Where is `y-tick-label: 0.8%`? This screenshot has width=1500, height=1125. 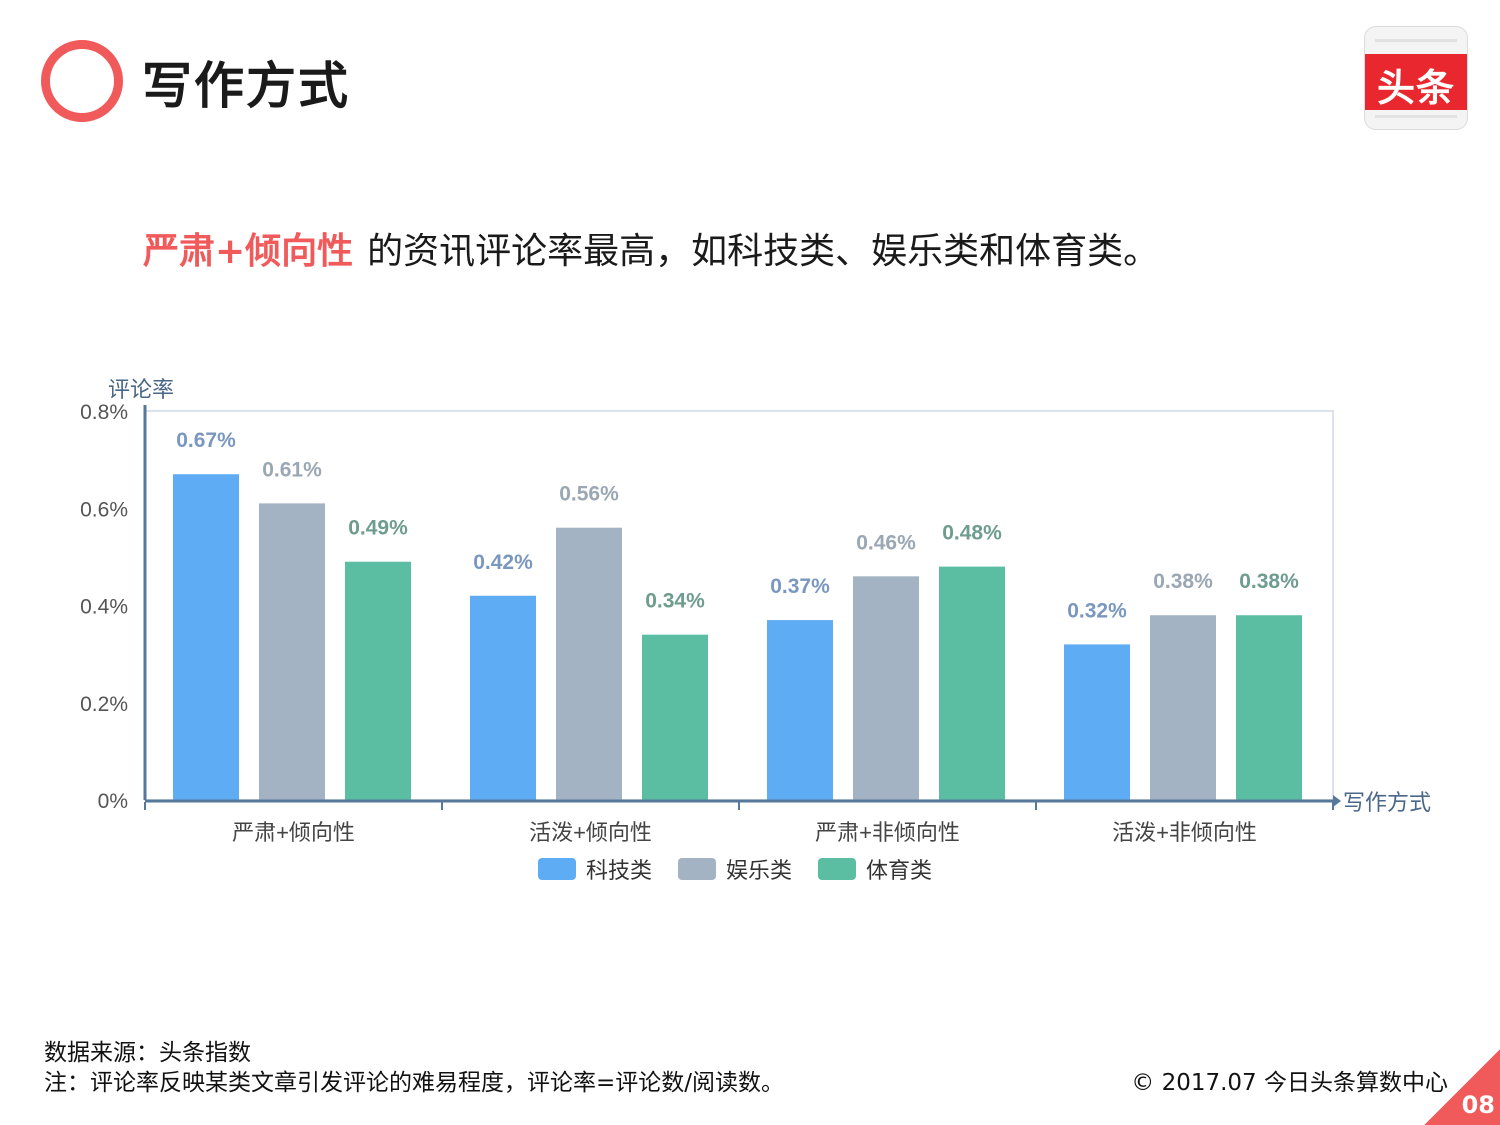 y-tick-label: 0.8% is located at coordinates (104, 412).